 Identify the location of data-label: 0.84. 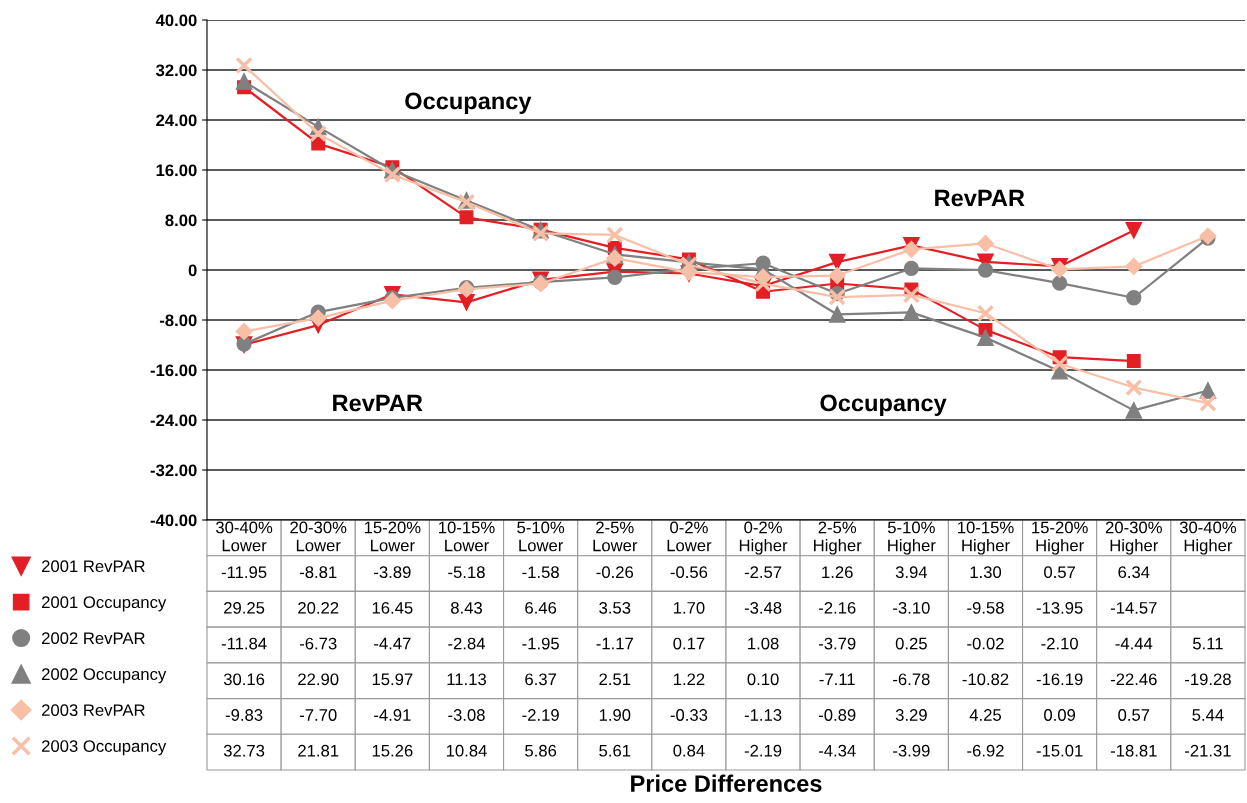
(689, 750).